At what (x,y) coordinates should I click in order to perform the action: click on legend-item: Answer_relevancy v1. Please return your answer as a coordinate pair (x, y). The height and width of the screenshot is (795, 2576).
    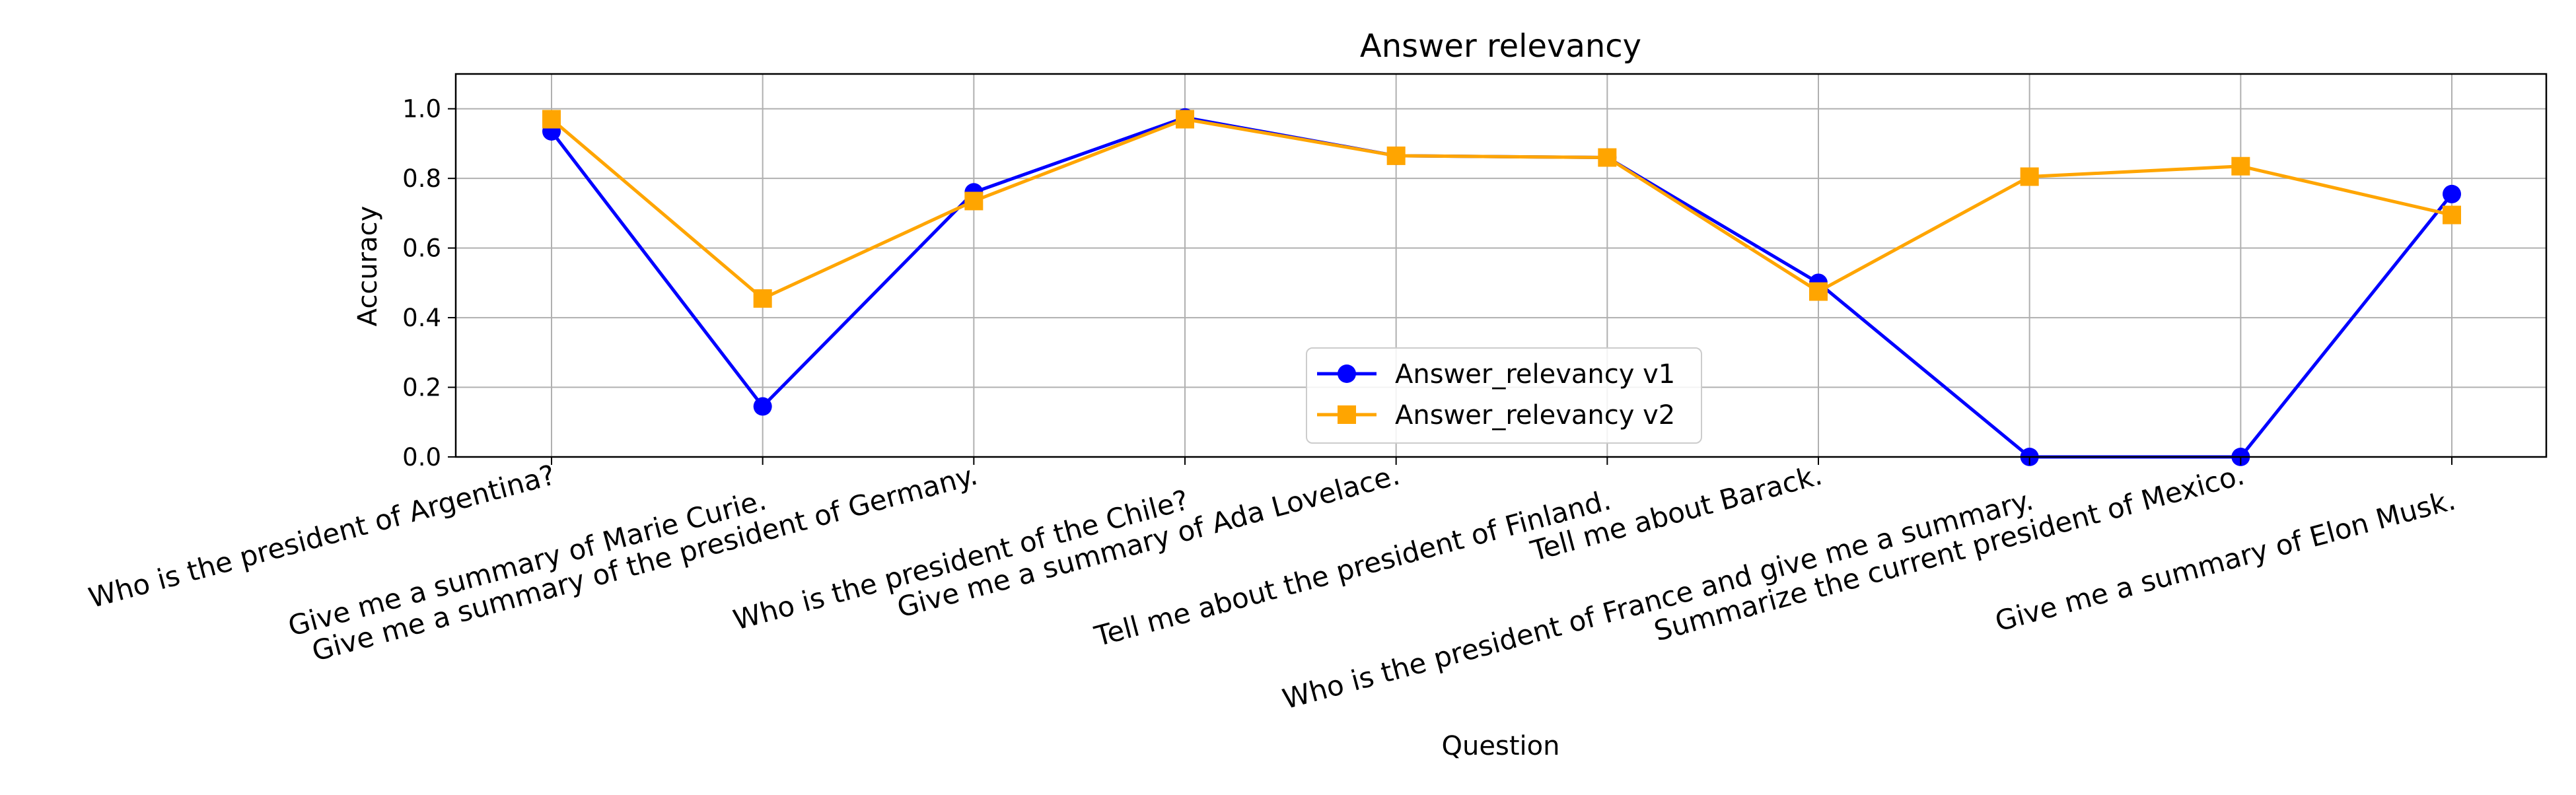
    Looking at the image, I should click on (1496, 374).